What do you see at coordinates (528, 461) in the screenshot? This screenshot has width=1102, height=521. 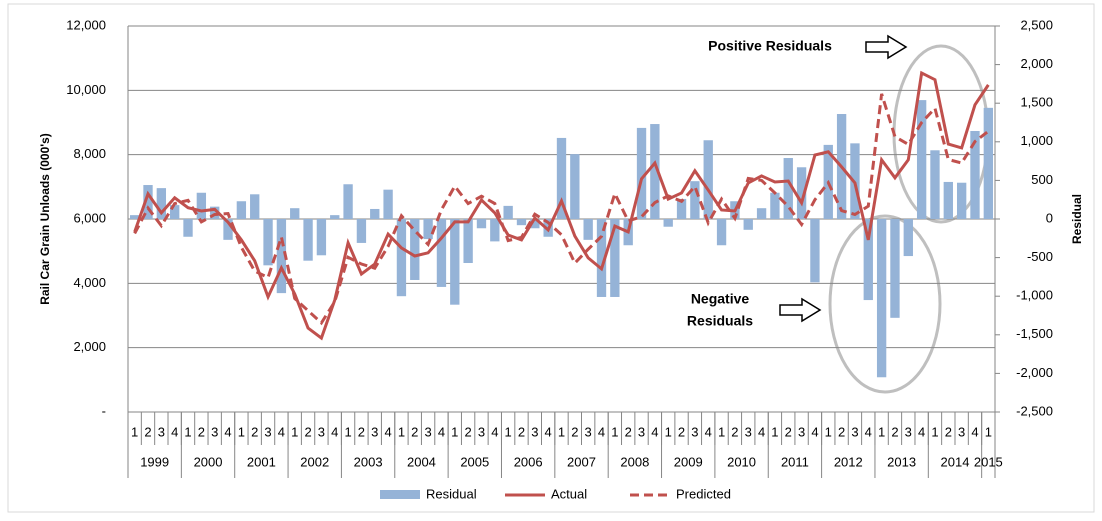 I see `year-label: 2006` at bounding box center [528, 461].